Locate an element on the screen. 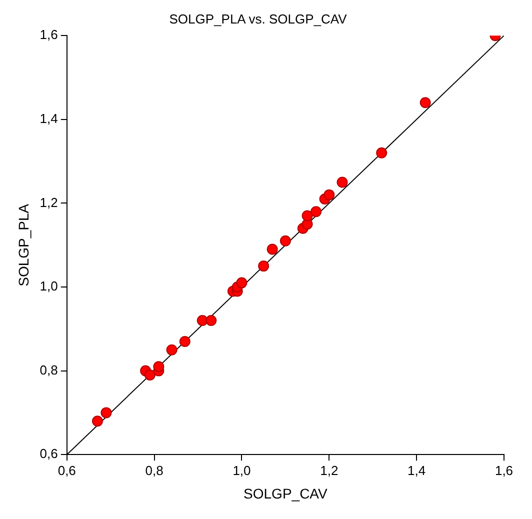 The width and height of the screenshot is (532, 519). x-tick-label: 0,8 is located at coordinates (154, 470).